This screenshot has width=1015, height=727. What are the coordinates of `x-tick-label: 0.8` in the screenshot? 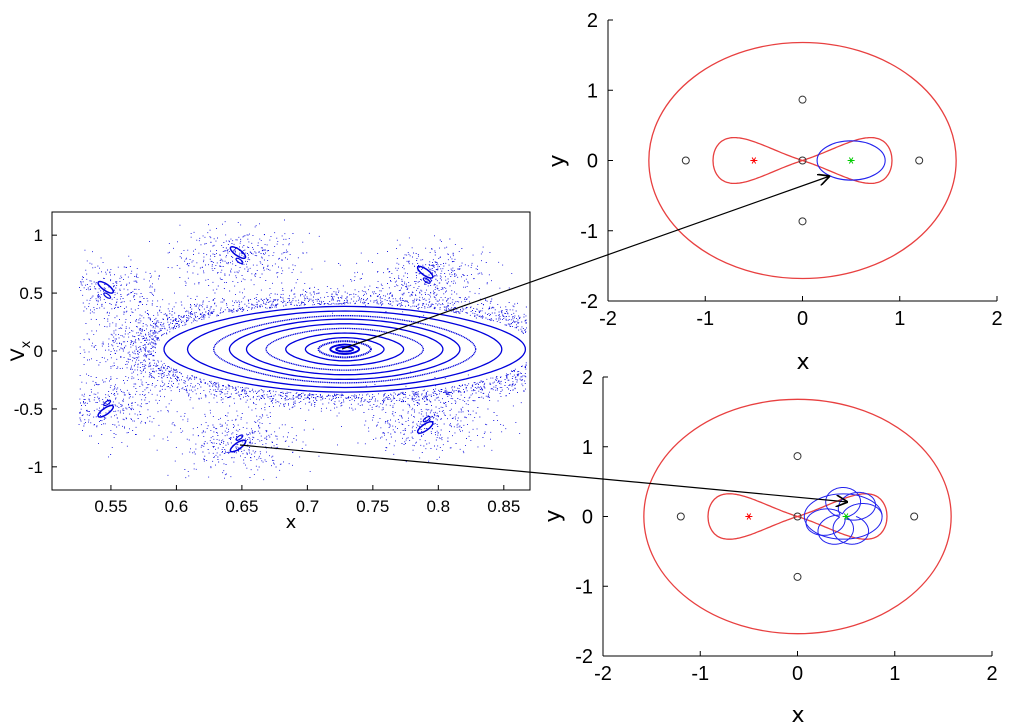 It's located at (439, 506).